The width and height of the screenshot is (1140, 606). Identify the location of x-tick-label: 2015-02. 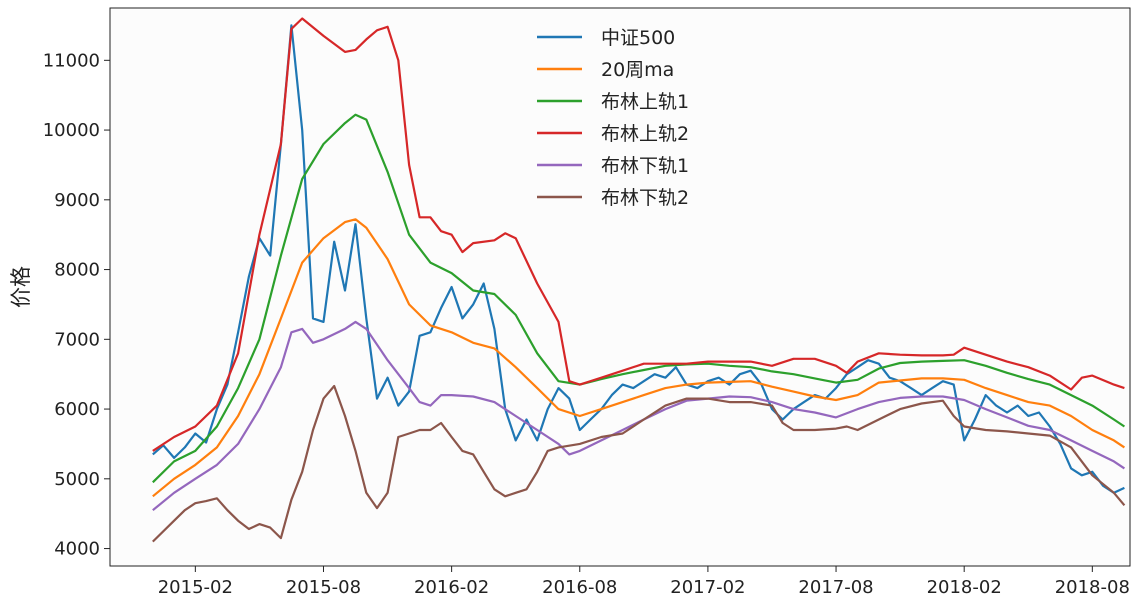
(195, 587).